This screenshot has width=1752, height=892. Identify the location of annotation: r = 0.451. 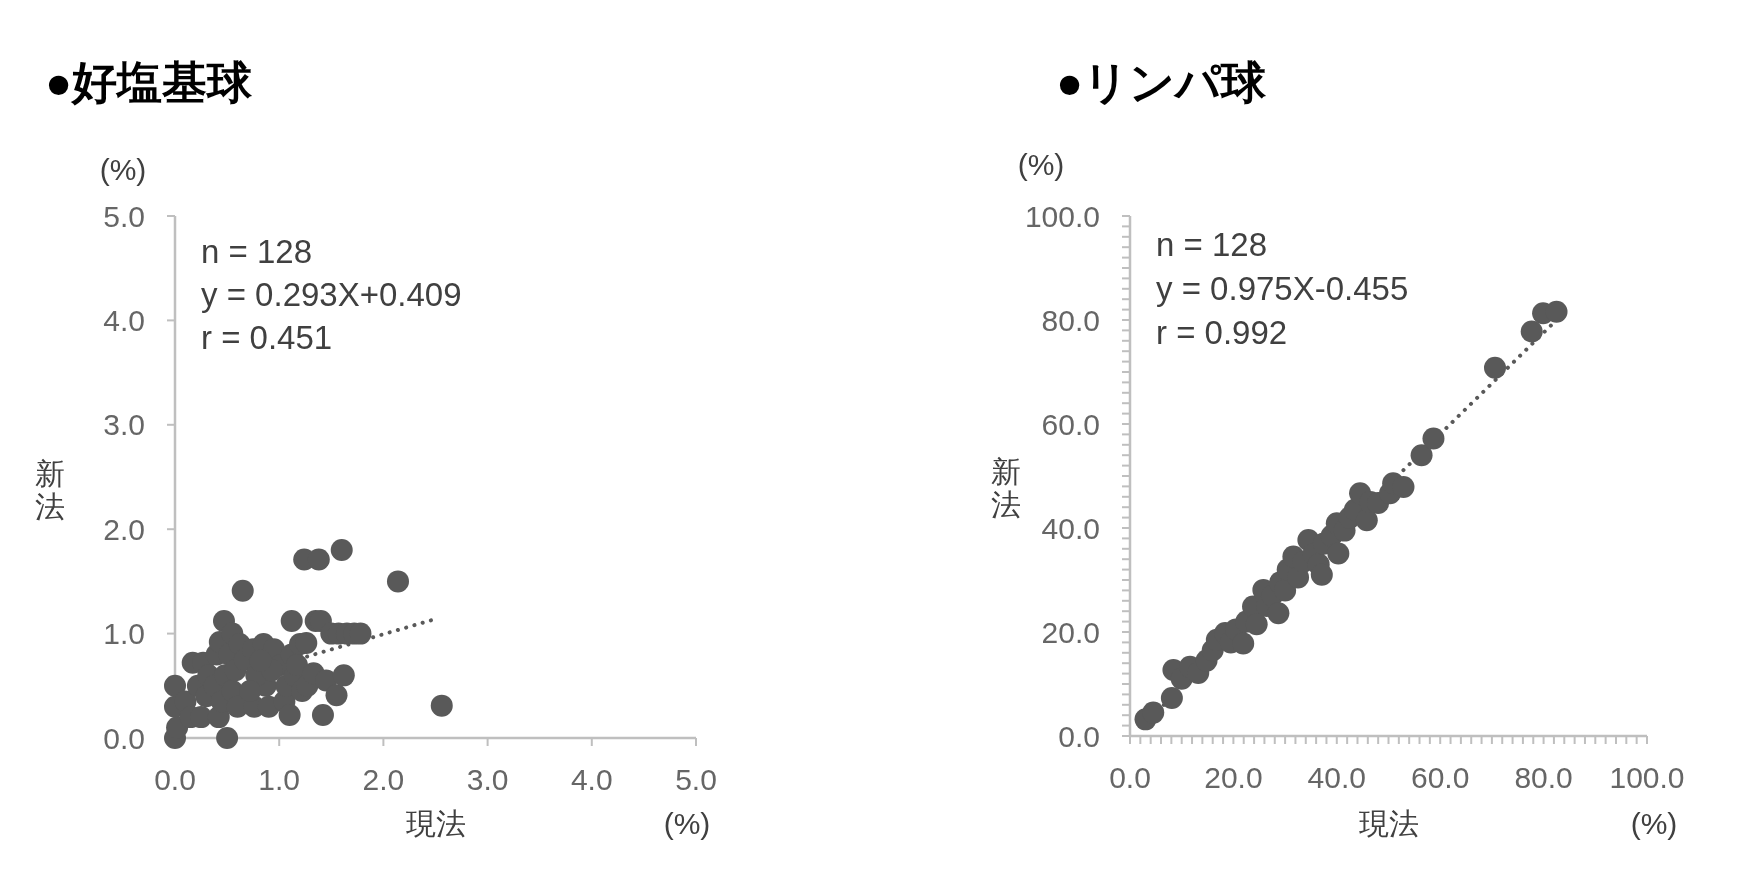
(267, 337).